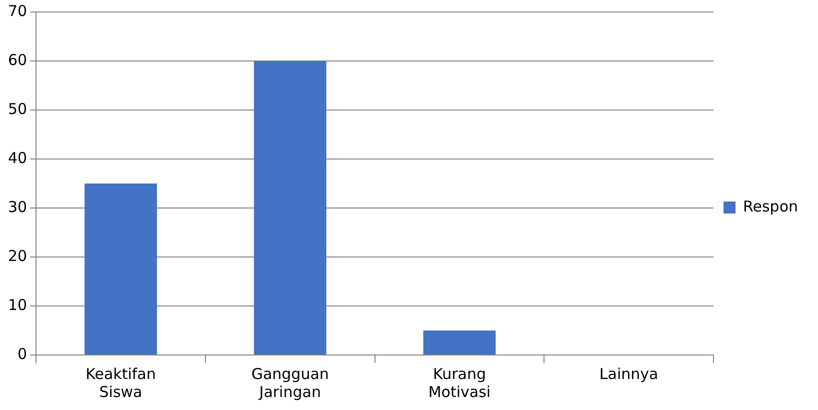 The image size is (818, 410). Describe the element at coordinates (18, 109) in the screenshot. I see `y-tick-label: 50` at that location.